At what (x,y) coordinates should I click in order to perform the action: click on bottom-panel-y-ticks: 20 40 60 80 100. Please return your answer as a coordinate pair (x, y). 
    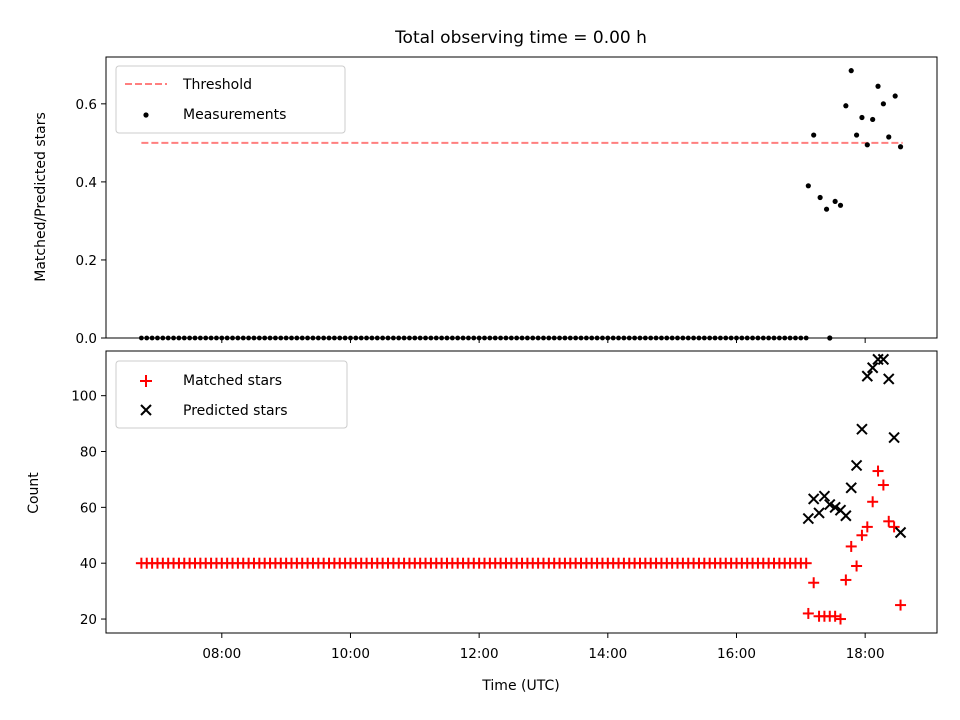
    Looking at the image, I should click on (88, 508).